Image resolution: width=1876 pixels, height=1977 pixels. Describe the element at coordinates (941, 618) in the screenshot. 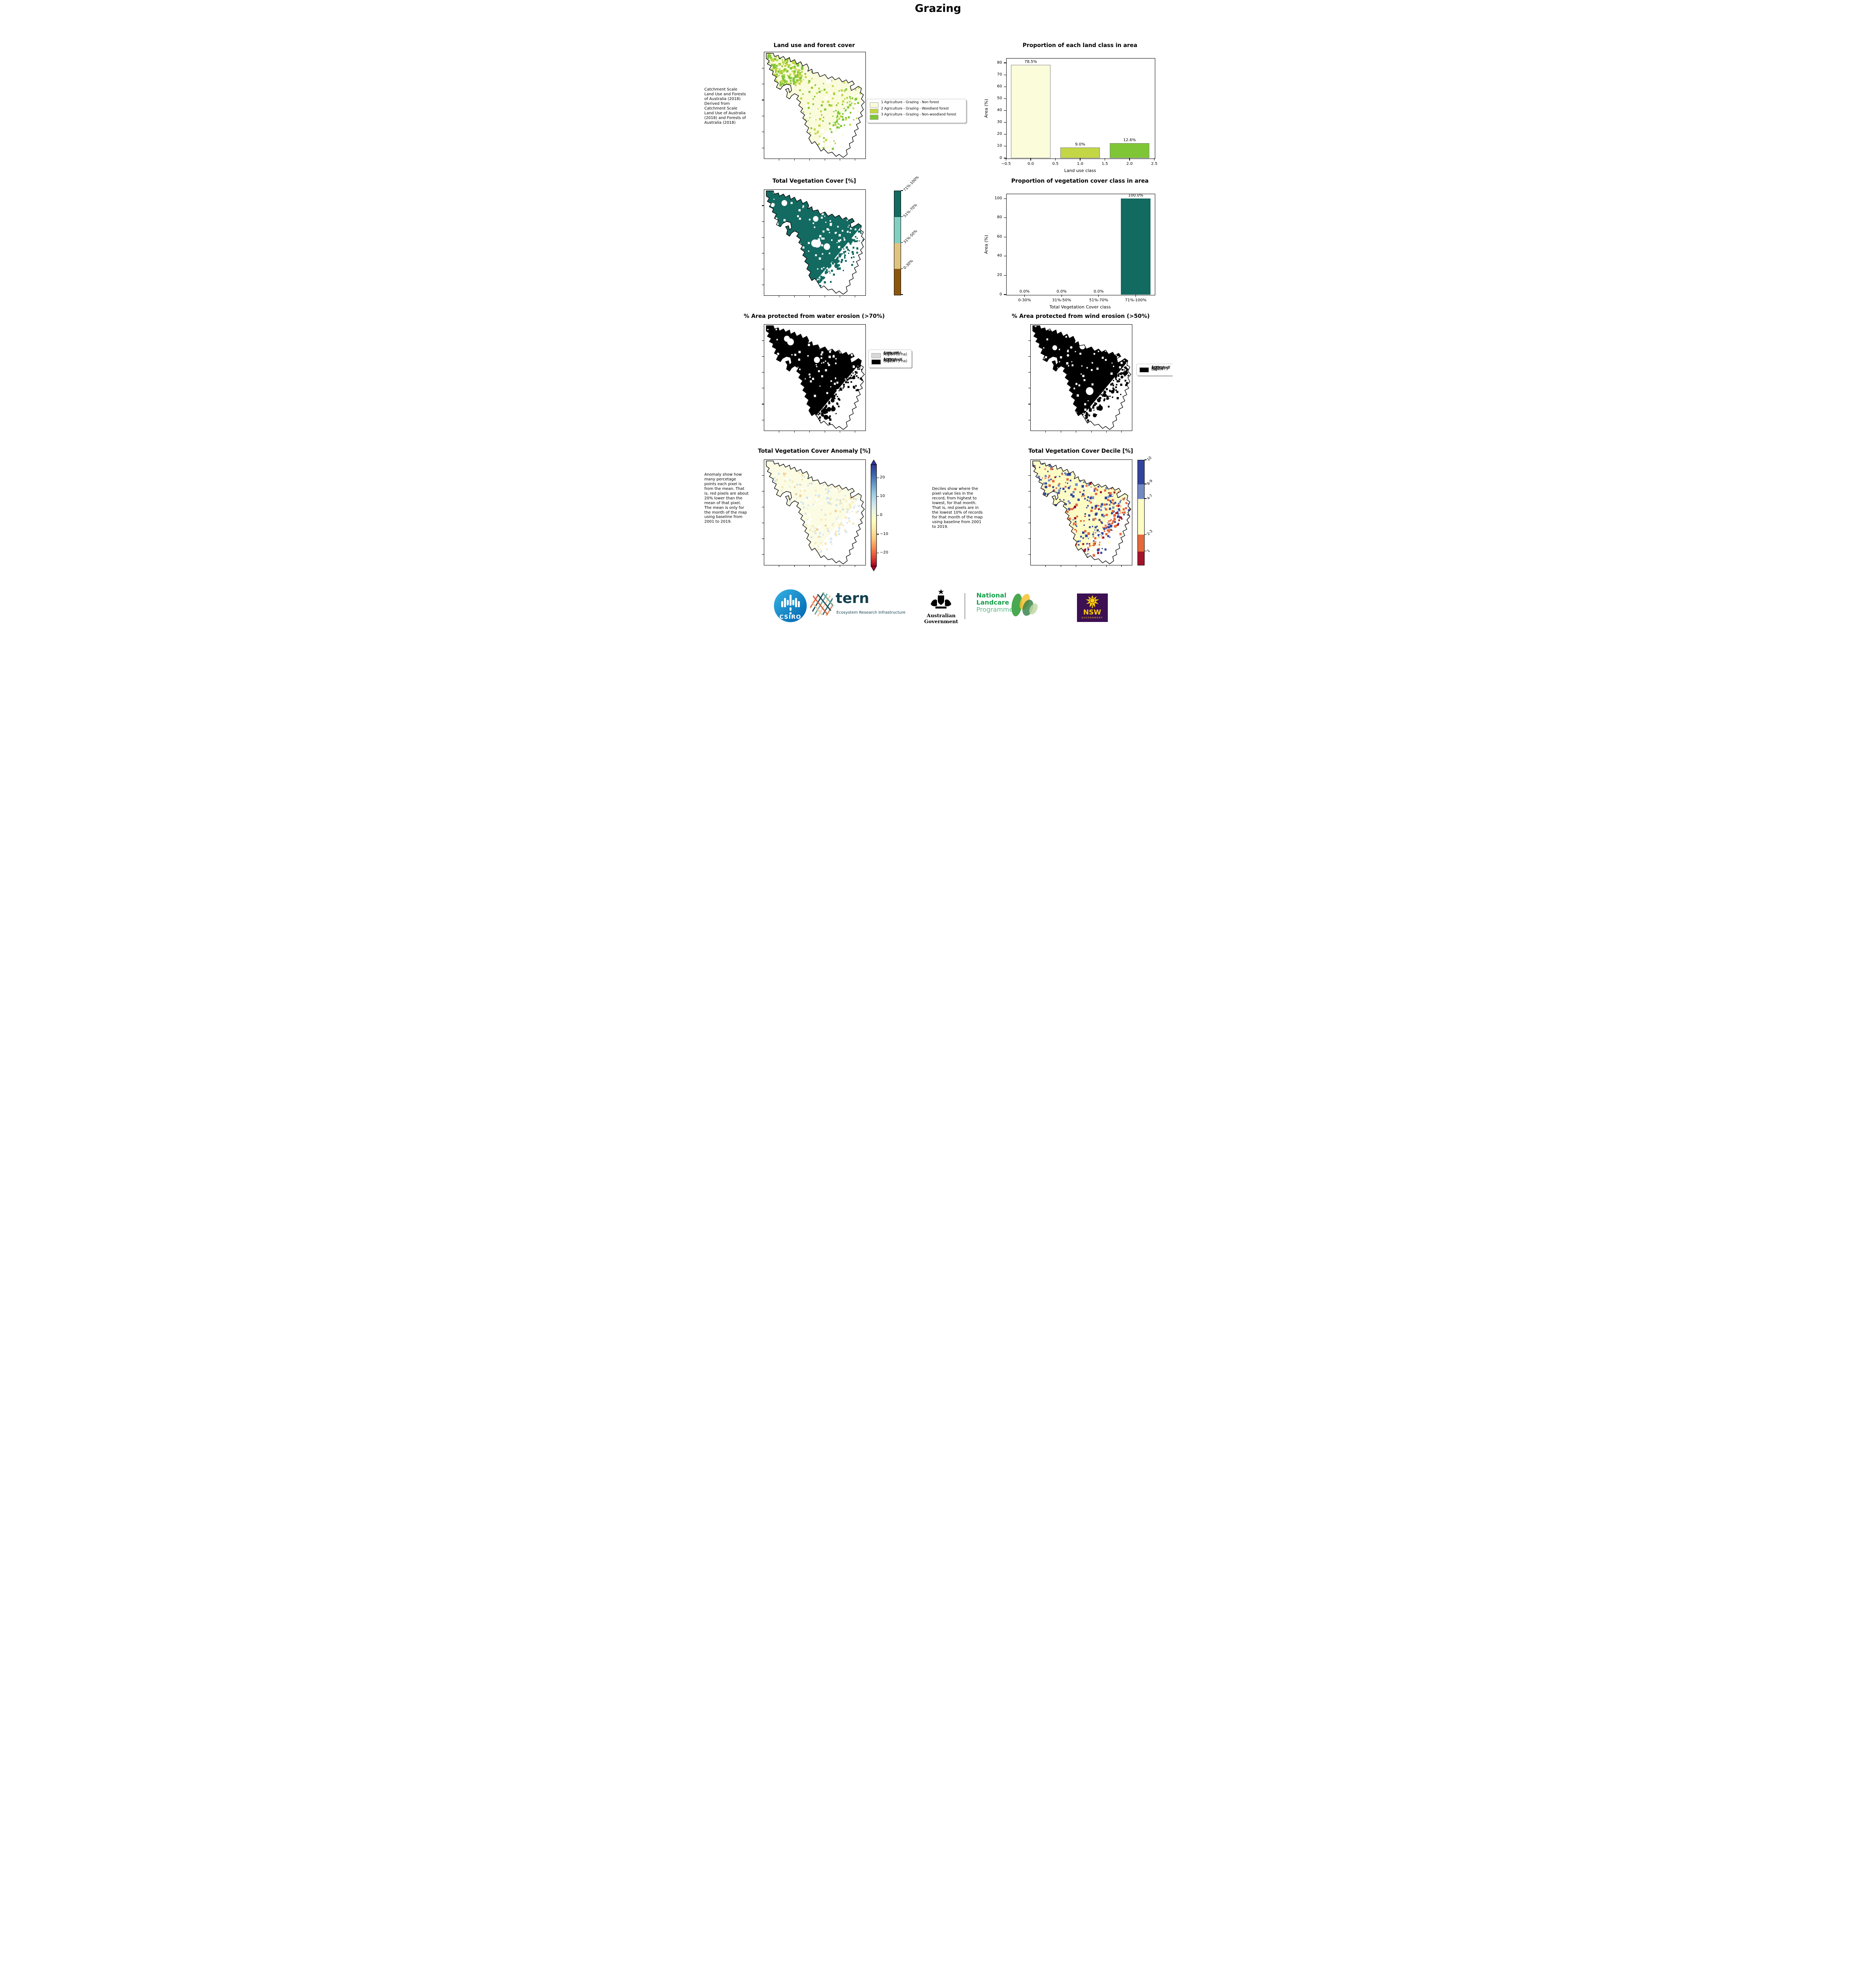

I see `ausgov-label: Australian Government` at that location.